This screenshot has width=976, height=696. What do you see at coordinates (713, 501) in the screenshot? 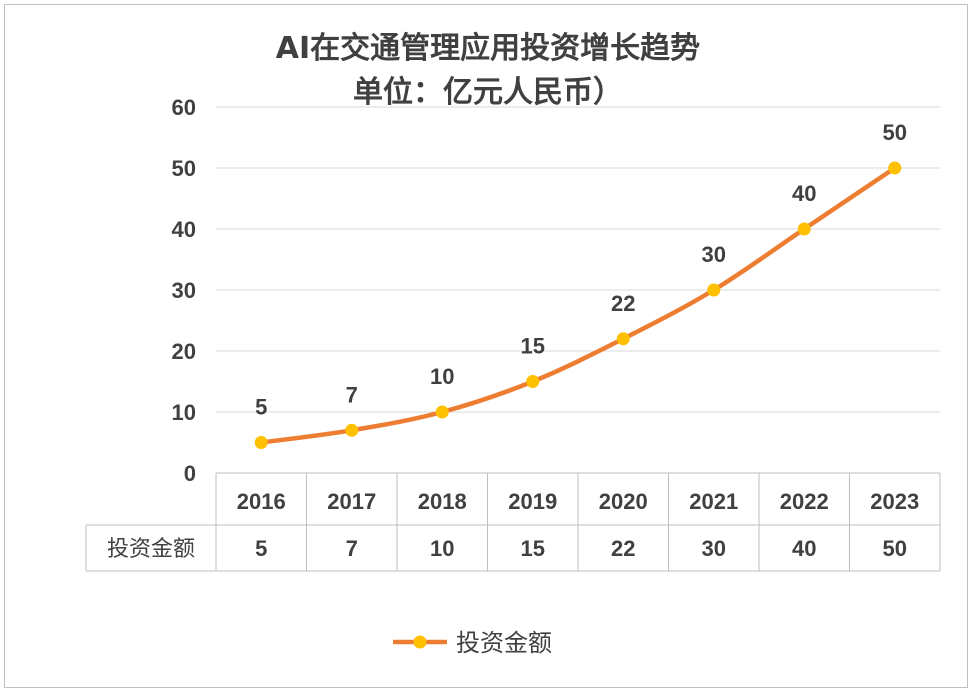
I see `x-tick-label: 2021` at bounding box center [713, 501].